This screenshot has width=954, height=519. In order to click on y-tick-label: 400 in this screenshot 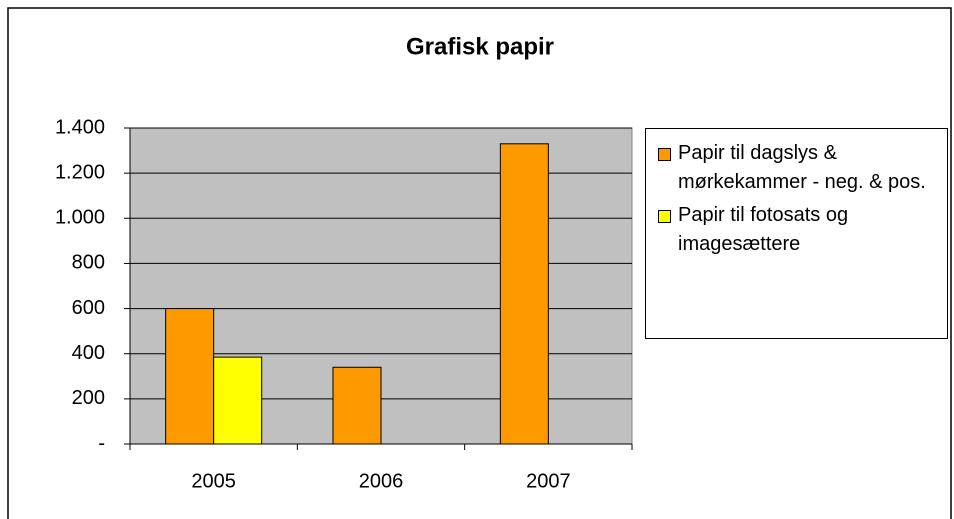, I will do `click(88, 353)`.